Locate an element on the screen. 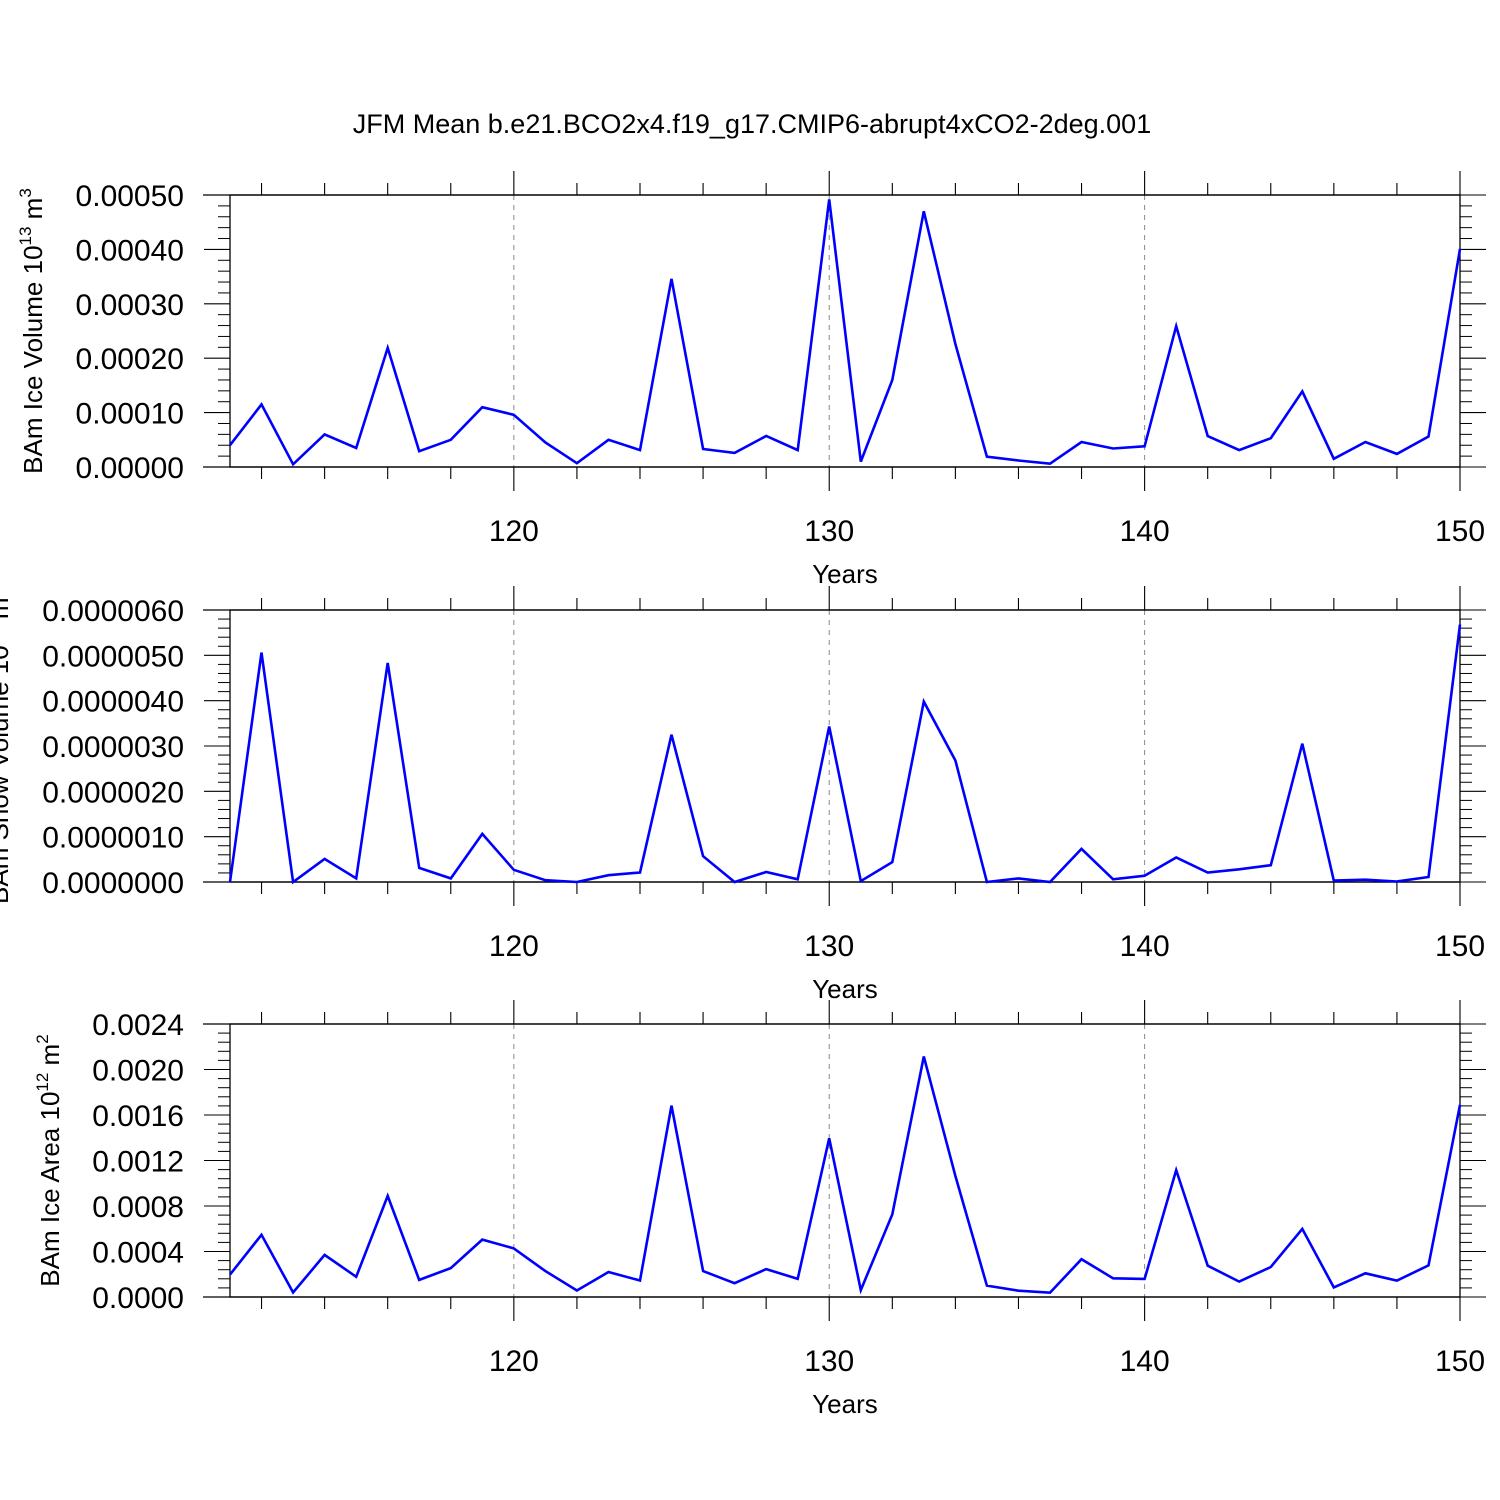 The image size is (1500, 1500). y-tick-label: 0.0000 is located at coordinates (138, 1298).